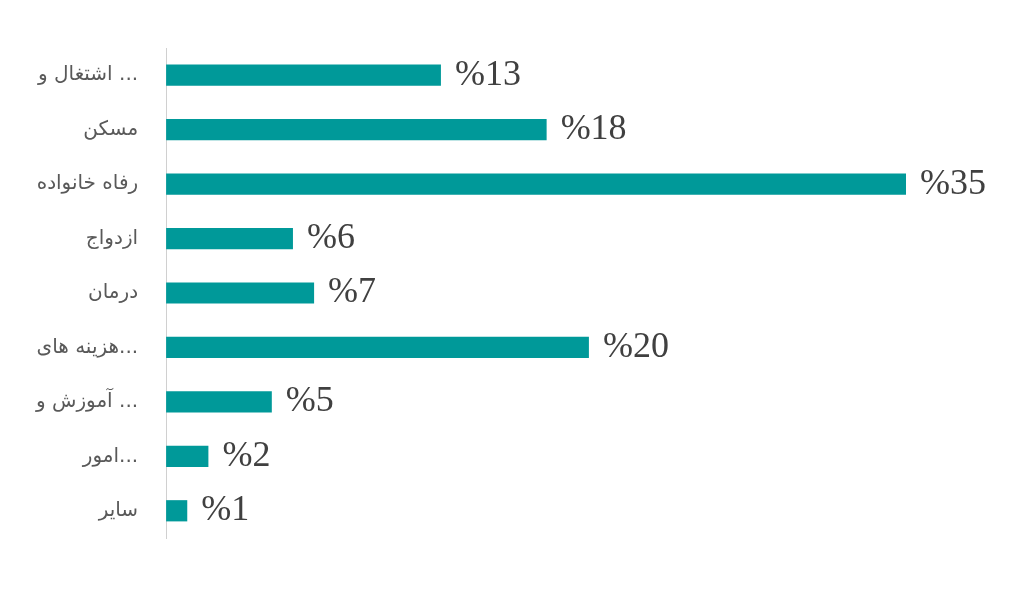 Image resolution: width=1024 pixels, height=589 pixels. I want to click on y-tick-label: مسکن, so click(111, 127).